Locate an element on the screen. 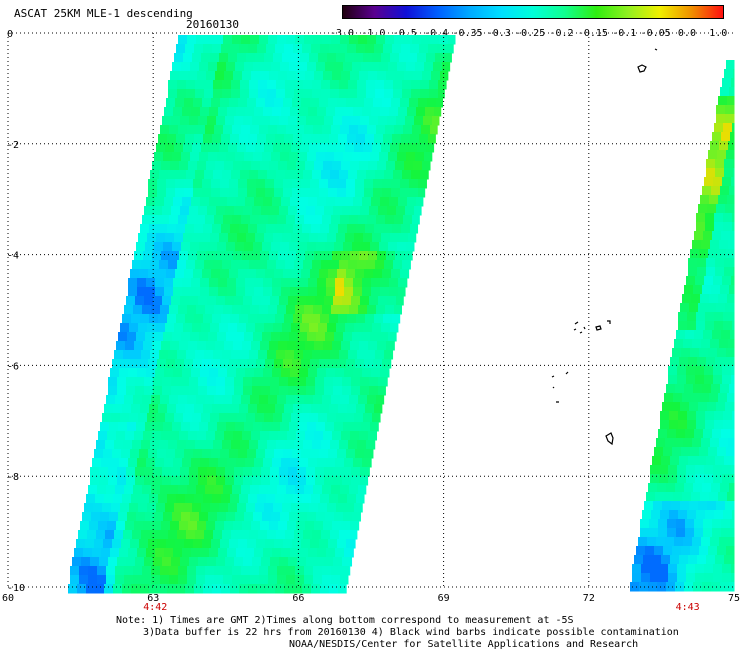 This screenshot has height=651, width=740. colorbar-label: 1.0 is located at coordinates (718, 33).